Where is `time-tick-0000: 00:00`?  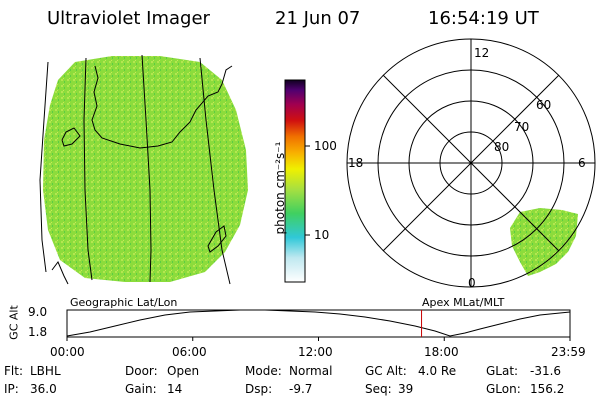
time-tick-0000: 00:00 is located at coordinates (67, 352).